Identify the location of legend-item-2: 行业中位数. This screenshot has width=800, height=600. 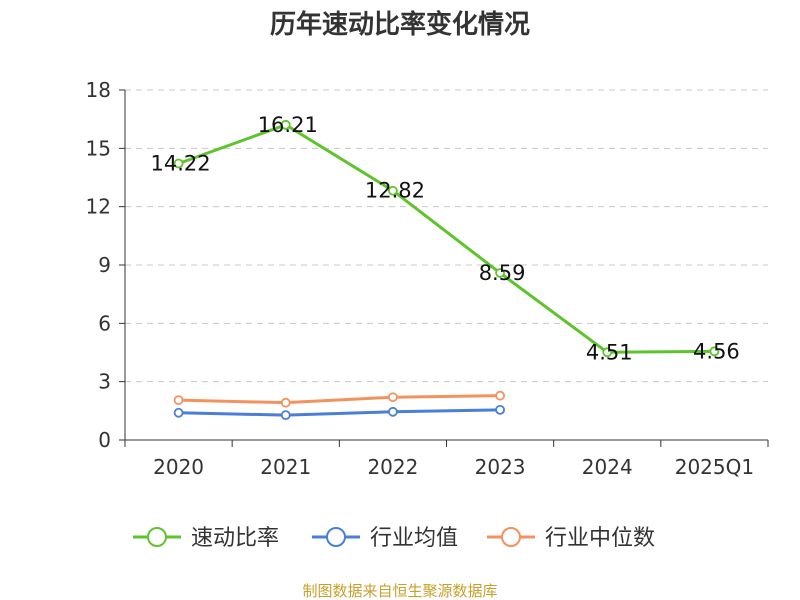
(571, 538).